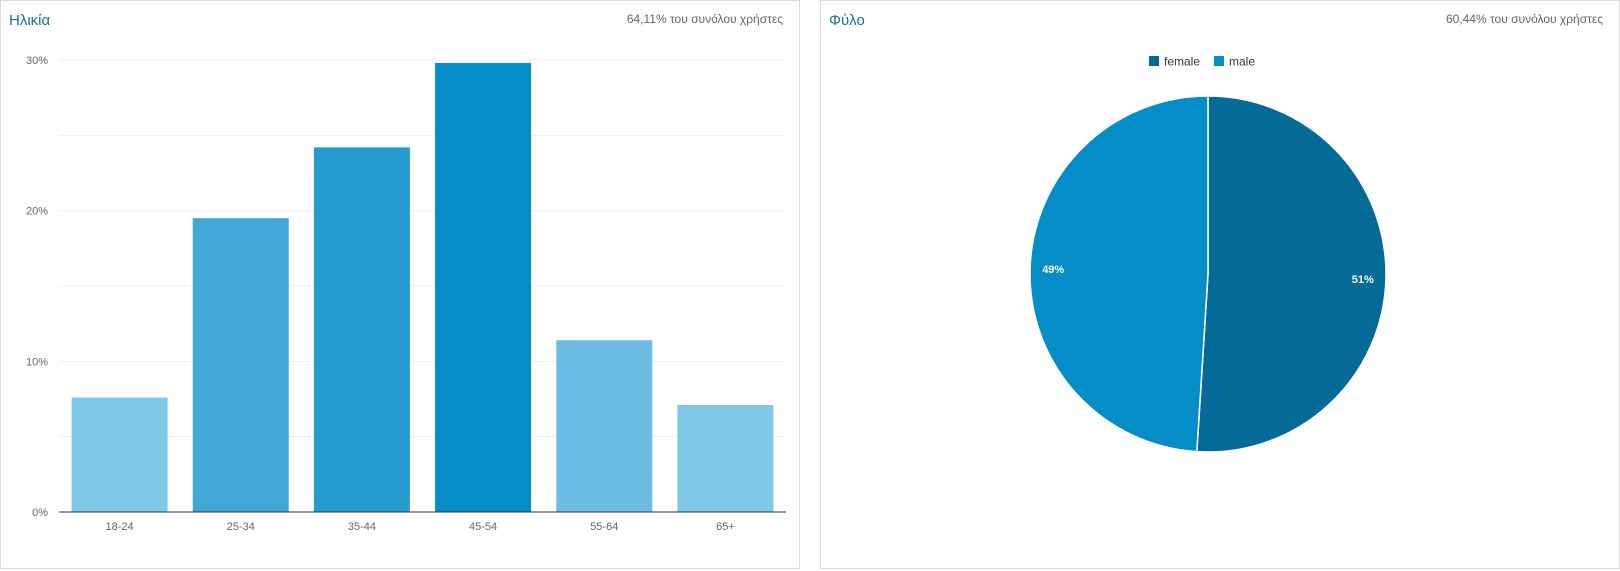 The height and width of the screenshot is (571, 1620). Describe the element at coordinates (847, 20) in the screenshot. I see `gender-panel-title: Φύλο` at that location.